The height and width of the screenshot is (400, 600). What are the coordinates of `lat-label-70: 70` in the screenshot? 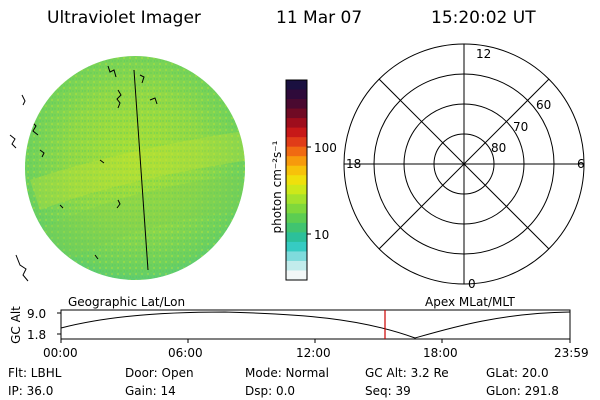 It's located at (521, 127).